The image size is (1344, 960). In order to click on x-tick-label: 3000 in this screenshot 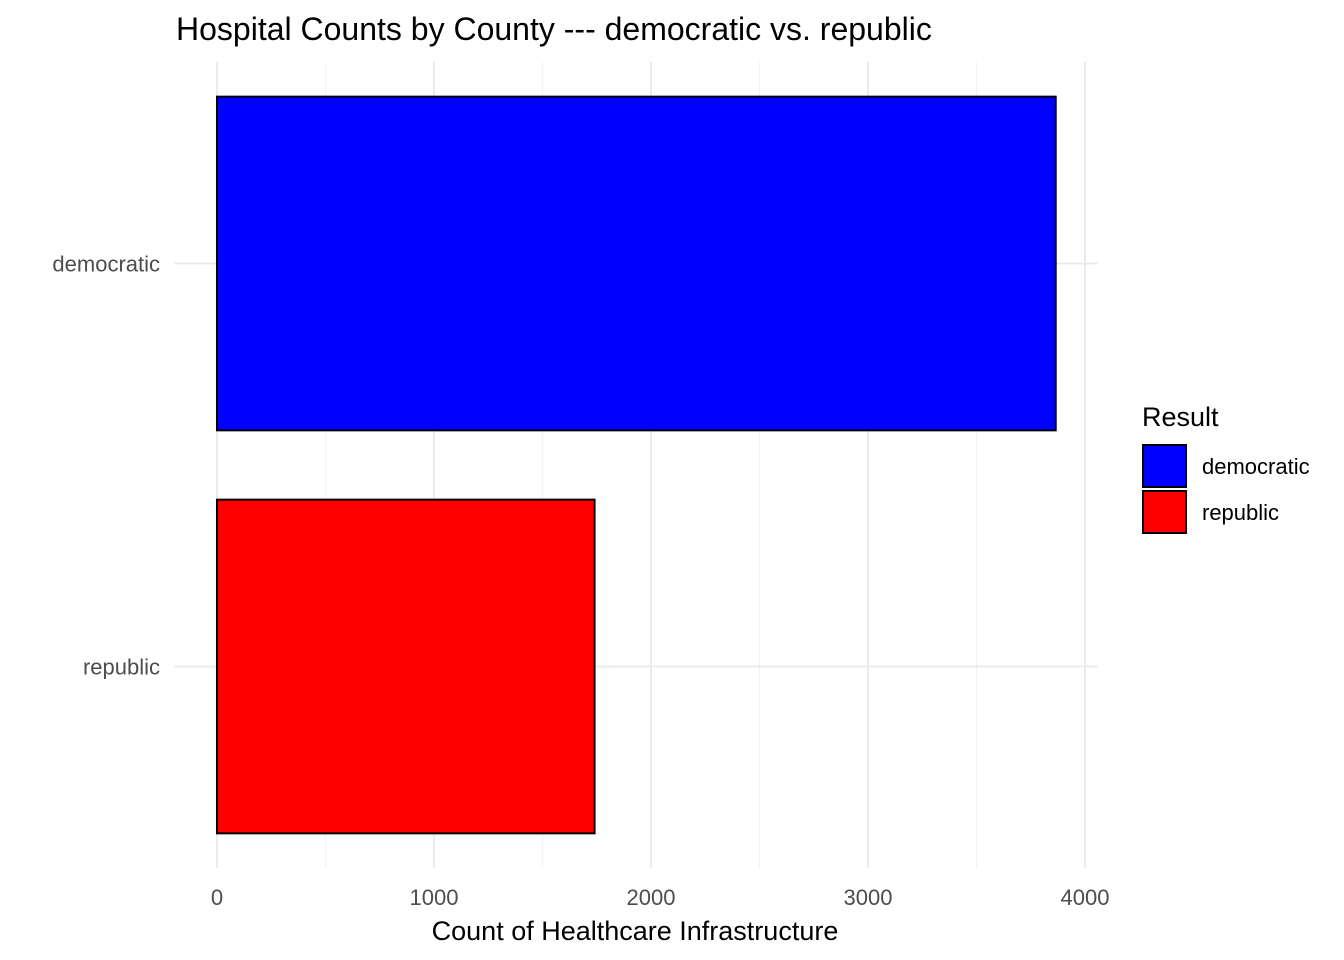, I will do `click(868, 897)`.